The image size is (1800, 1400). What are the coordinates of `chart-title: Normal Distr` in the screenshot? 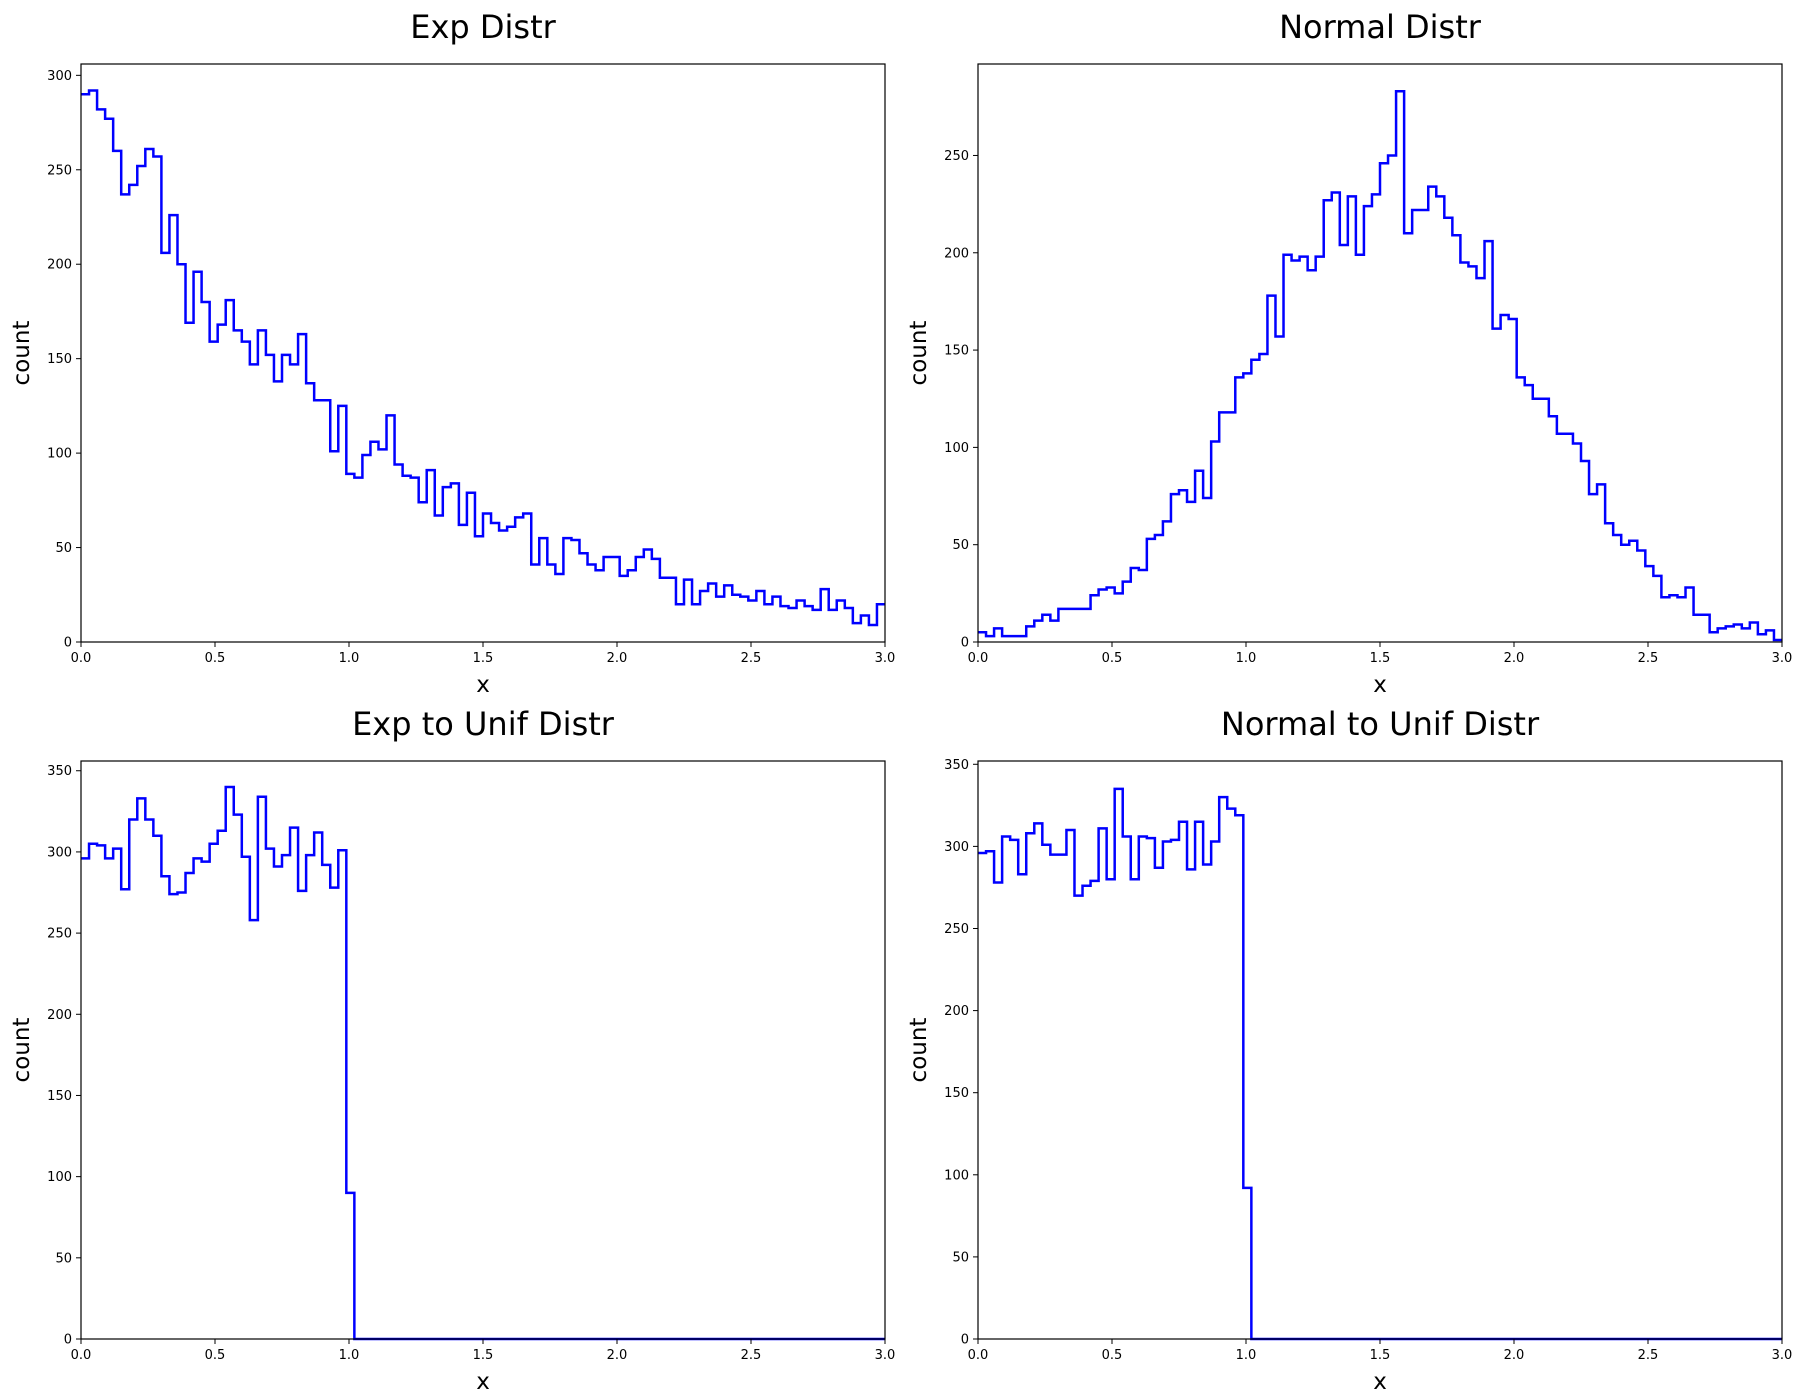 It's located at (1380, 27).